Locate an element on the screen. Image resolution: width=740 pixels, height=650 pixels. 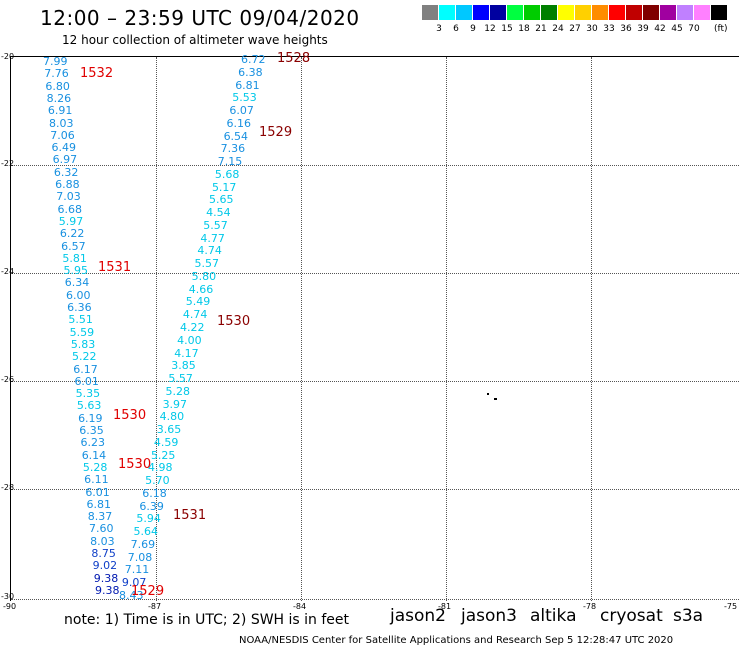
wave-height-value: 3.65 is located at coordinates (169, 430).